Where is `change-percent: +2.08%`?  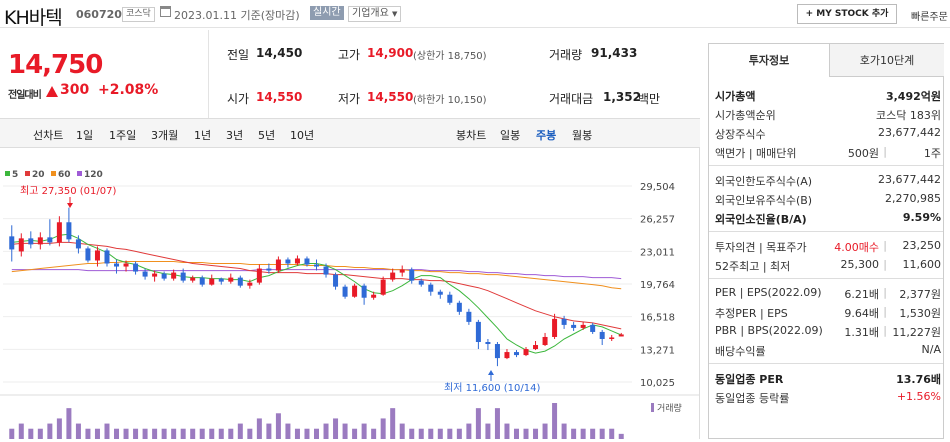
change-percent: +2.08% is located at coordinates (128, 90).